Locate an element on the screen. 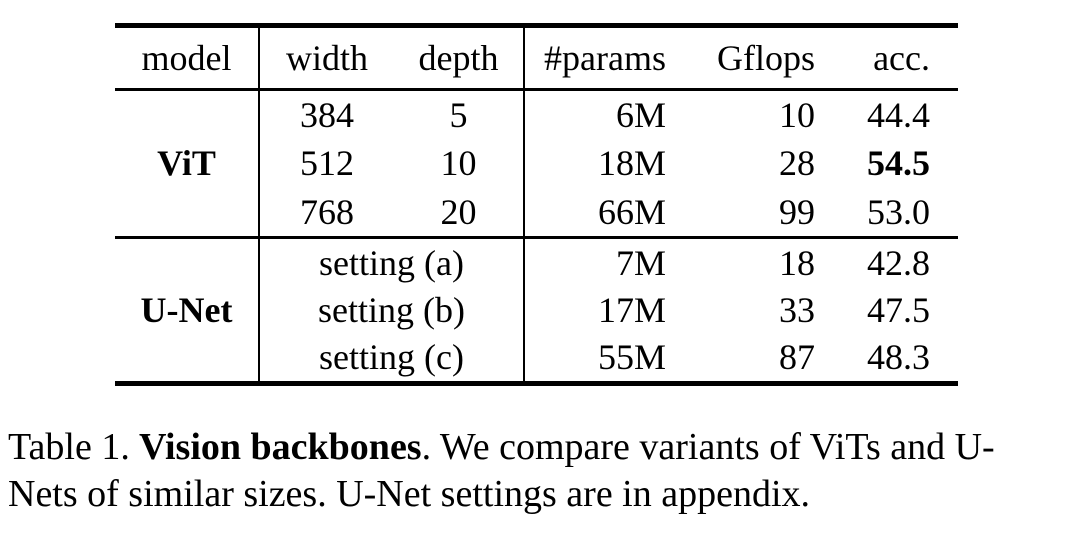 This screenshot has width=1080, height=535. column-header-acc: acc. is located at coordinates (901, 58).